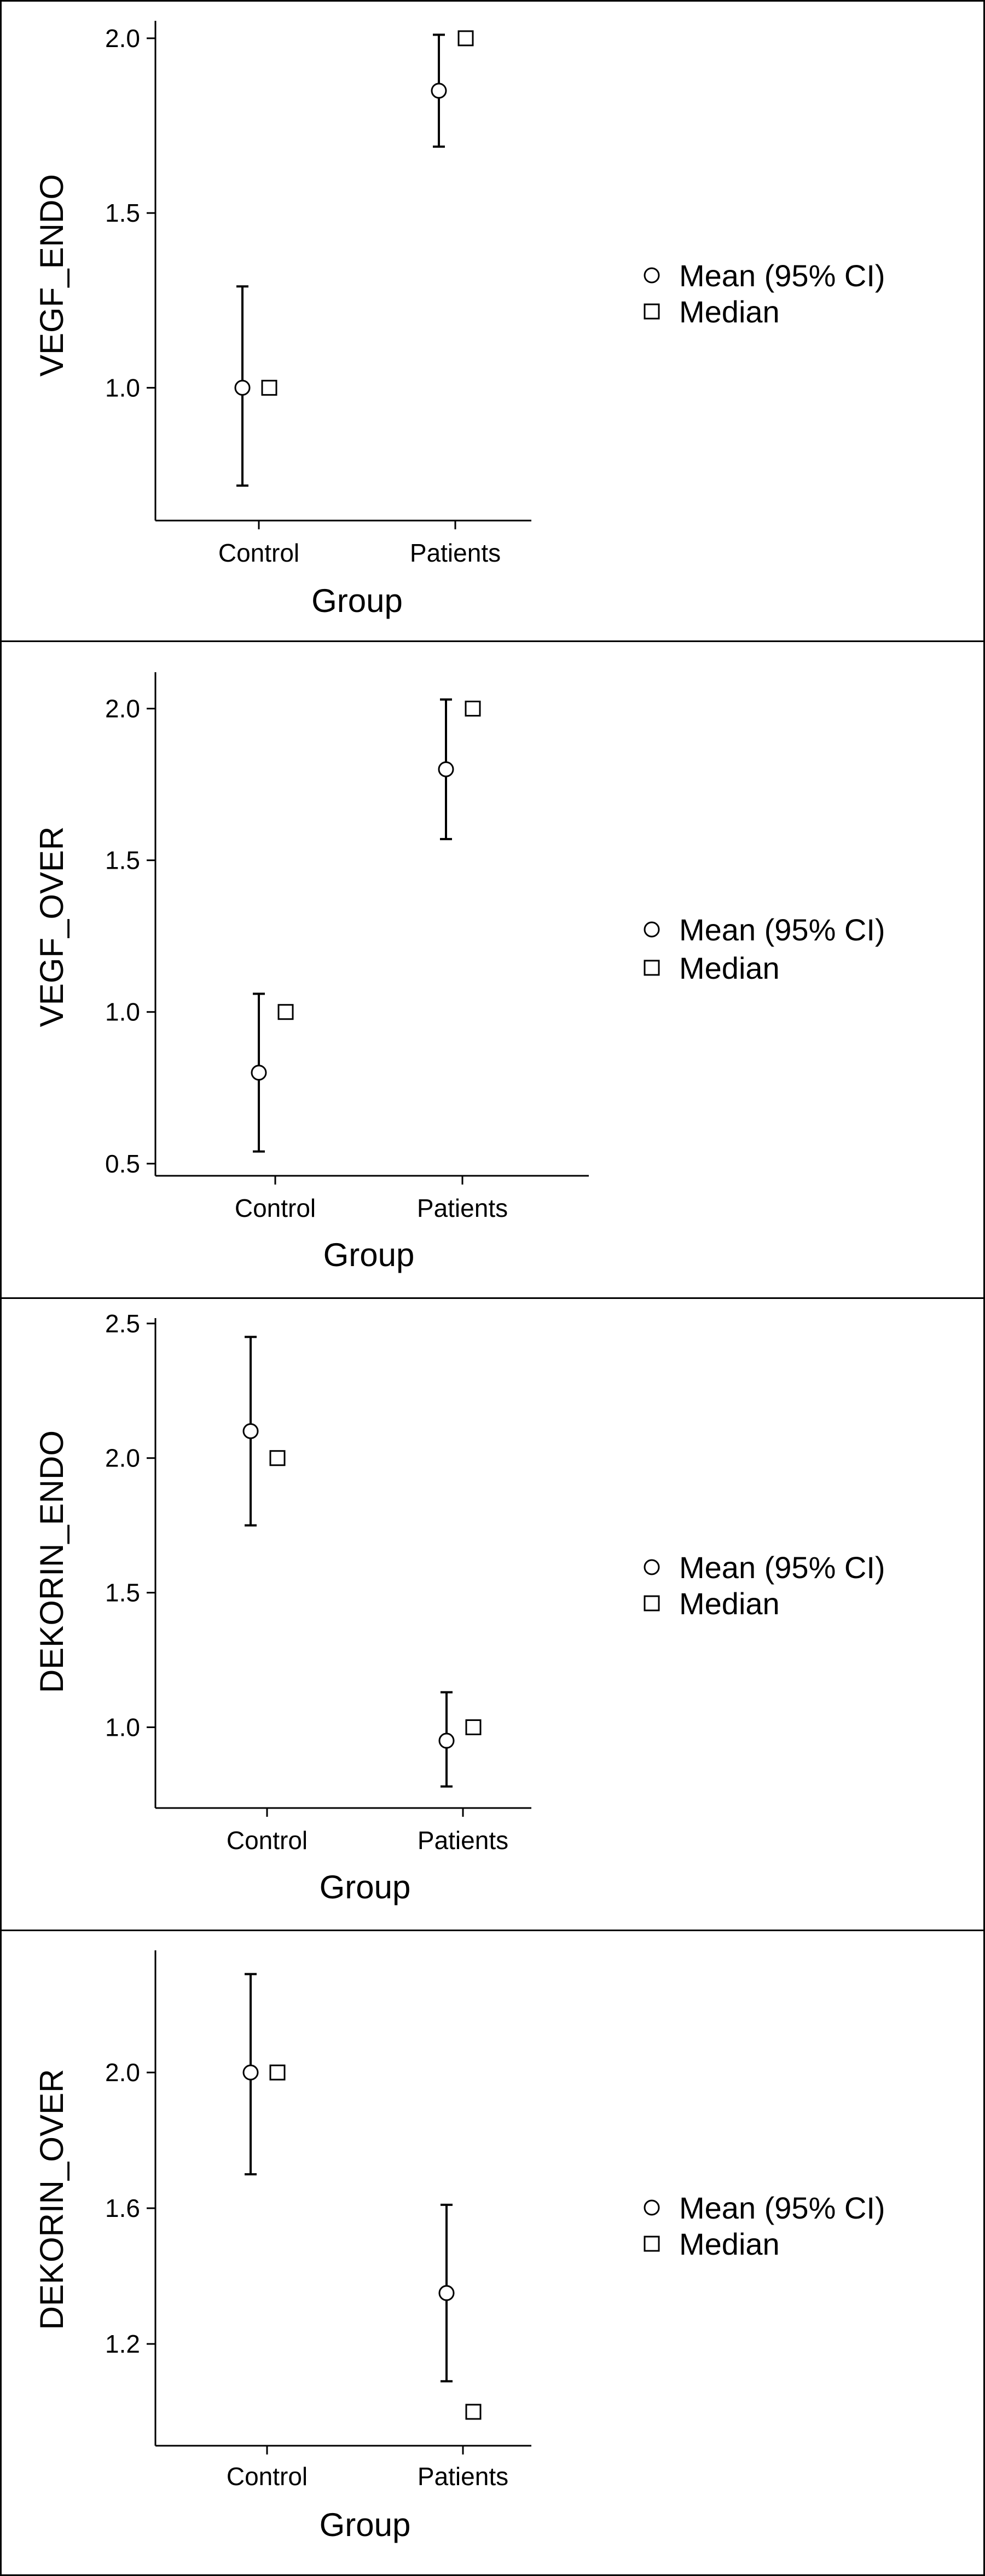 The width and height of the screenshot is (985, 2576). Describe the element at coordinates (122, 1164) in the screenshot. I see `y-tick-label: 0.5` at that location.